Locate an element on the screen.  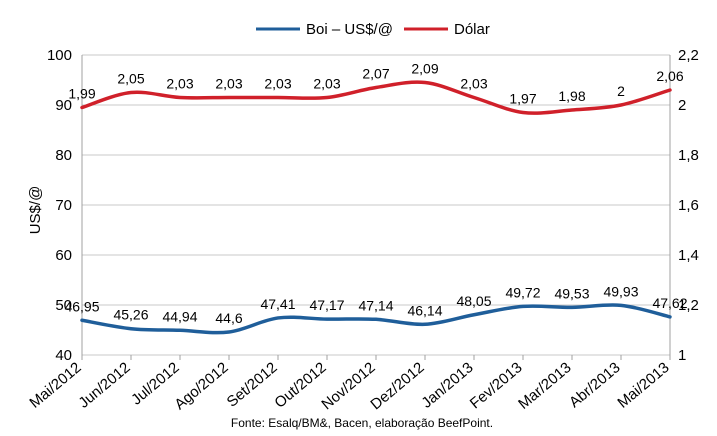
y2-tick-label-0: 1 is located at coordinates (682, 355).